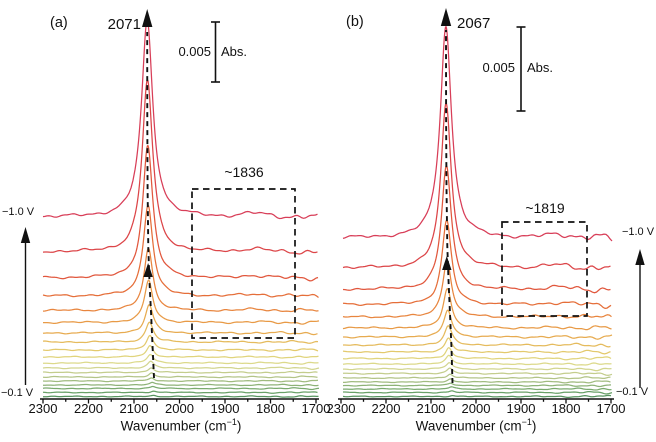  I want to click on x-tick-label-b-1900: 1900, so click(521, 408).